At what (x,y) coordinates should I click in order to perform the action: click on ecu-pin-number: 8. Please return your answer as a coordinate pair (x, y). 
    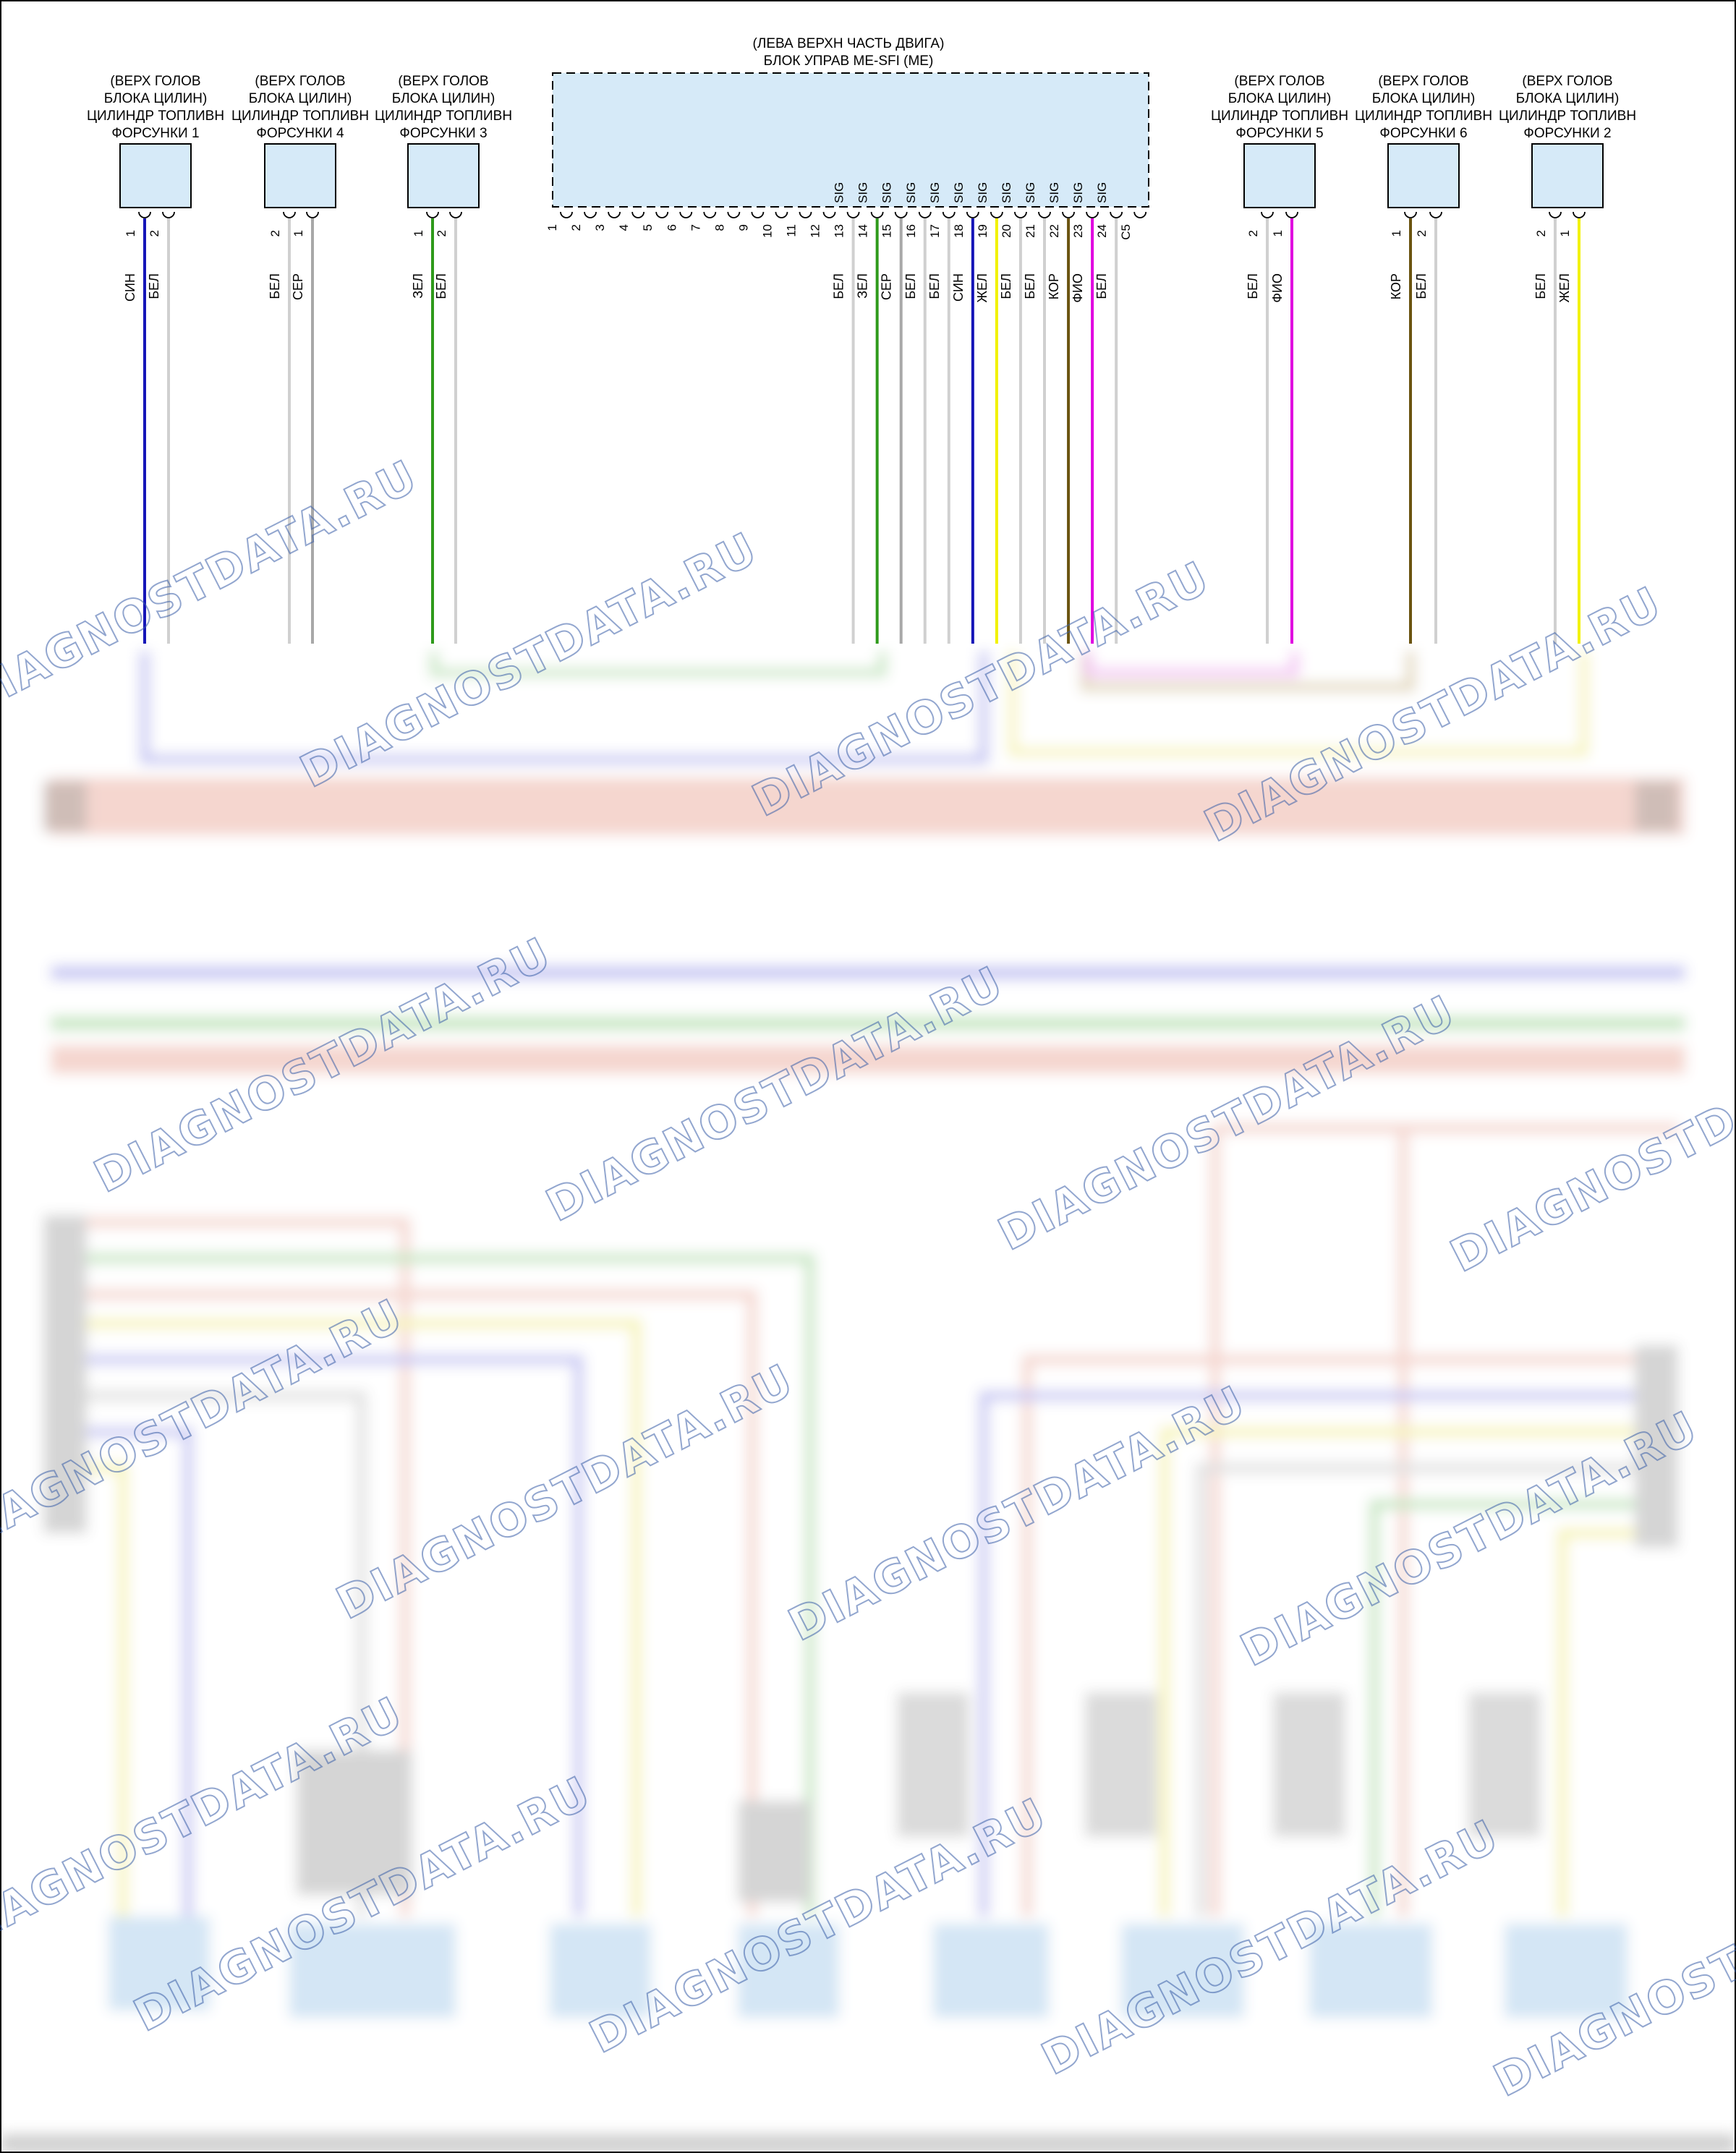
    Looking at the image, I should click on (719, 227).